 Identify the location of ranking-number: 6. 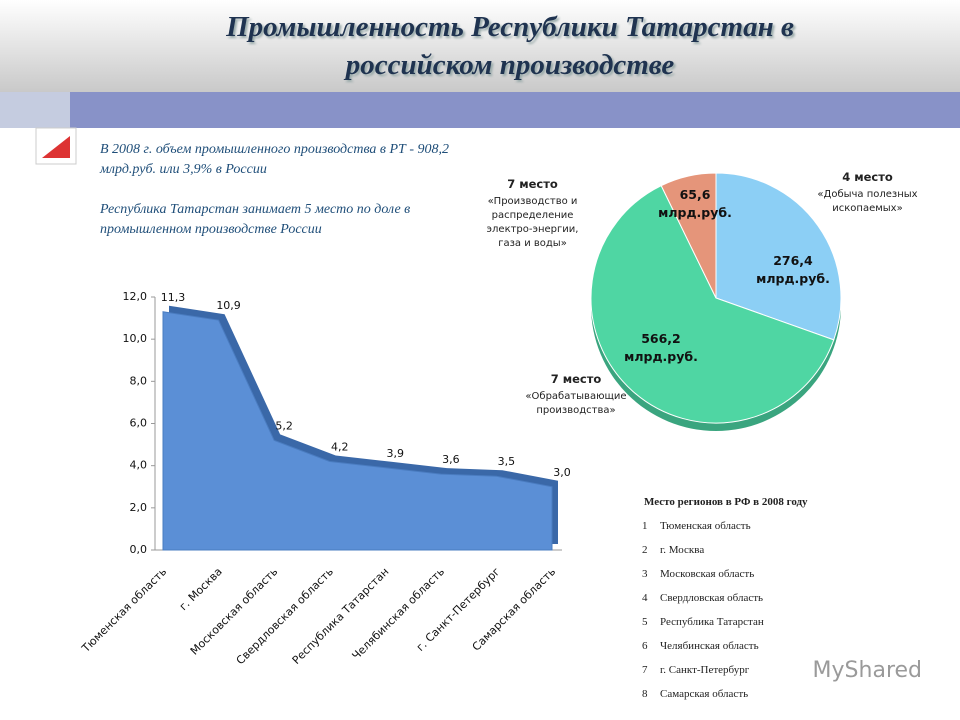
(645, 646).